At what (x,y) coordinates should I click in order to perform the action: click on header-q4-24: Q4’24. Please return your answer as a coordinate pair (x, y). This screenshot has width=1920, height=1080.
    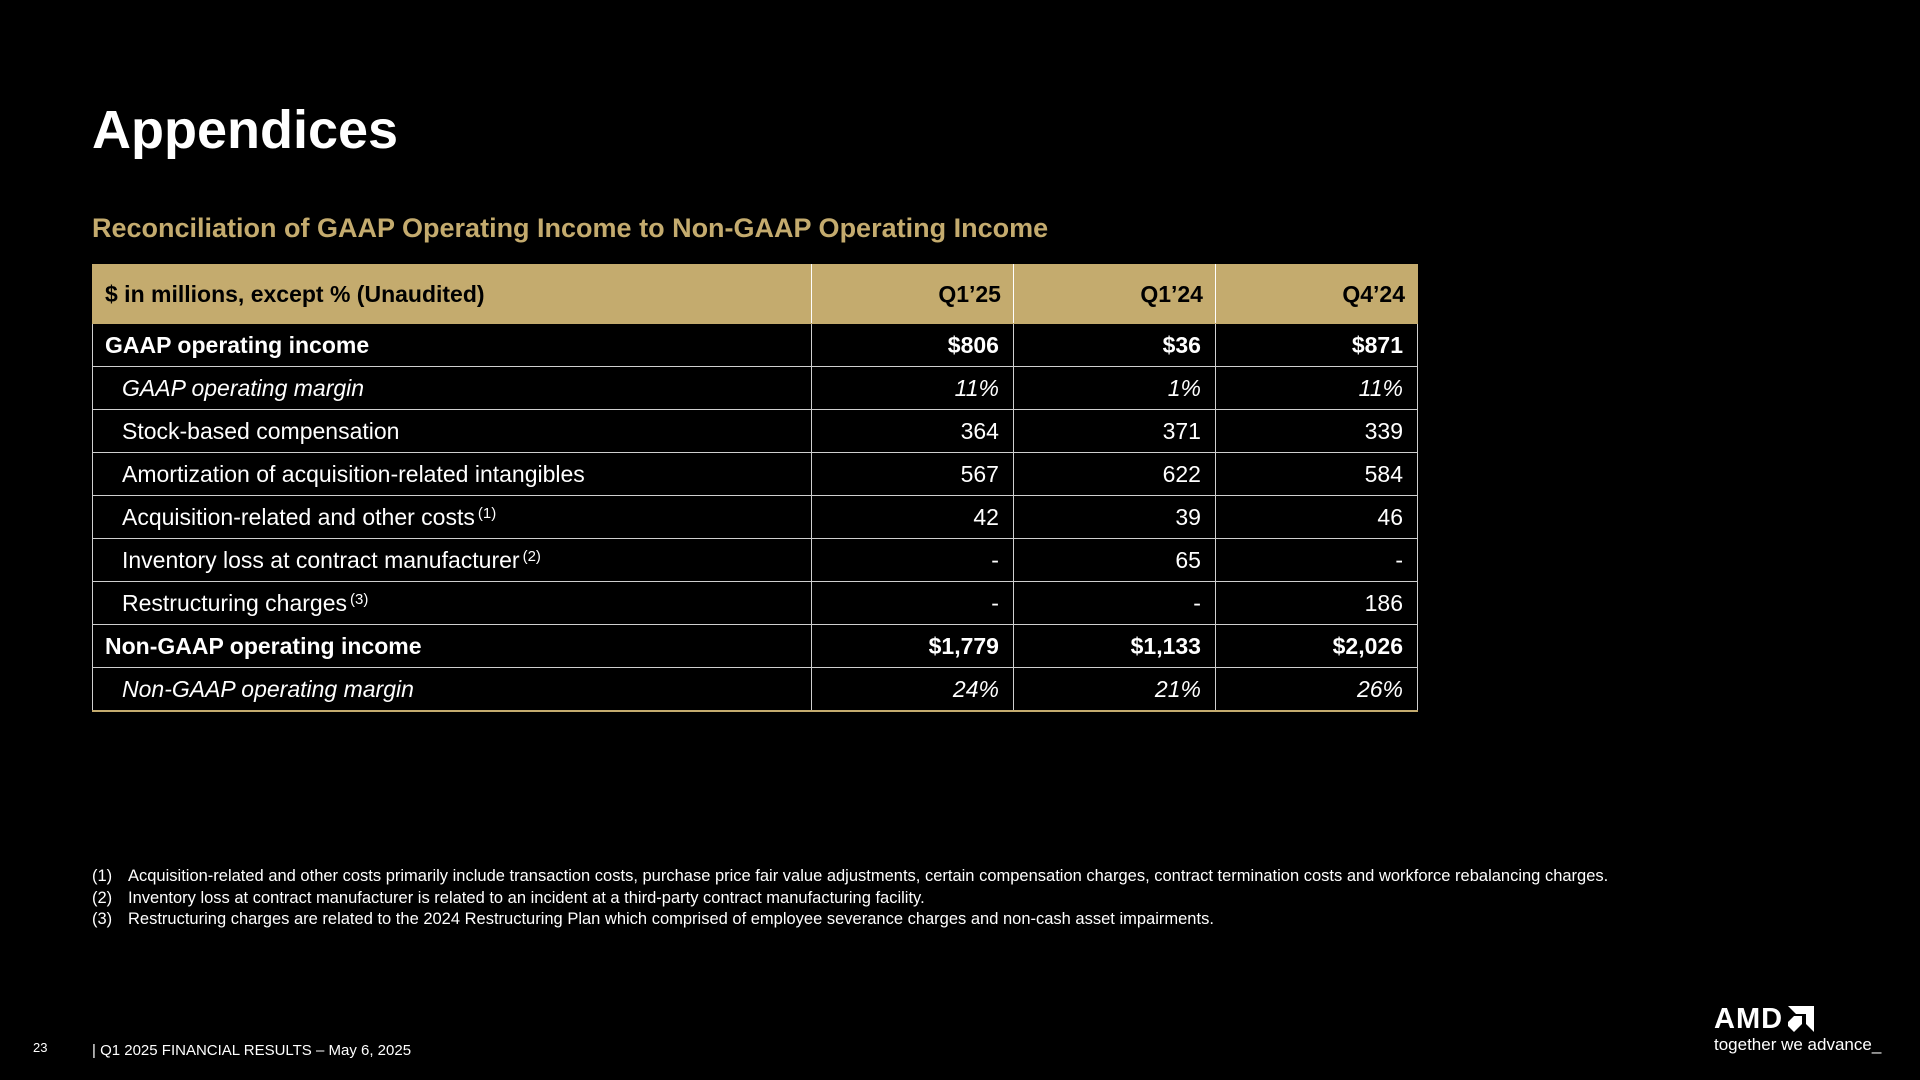
    Looking at the image, I should click on (1316, 294).